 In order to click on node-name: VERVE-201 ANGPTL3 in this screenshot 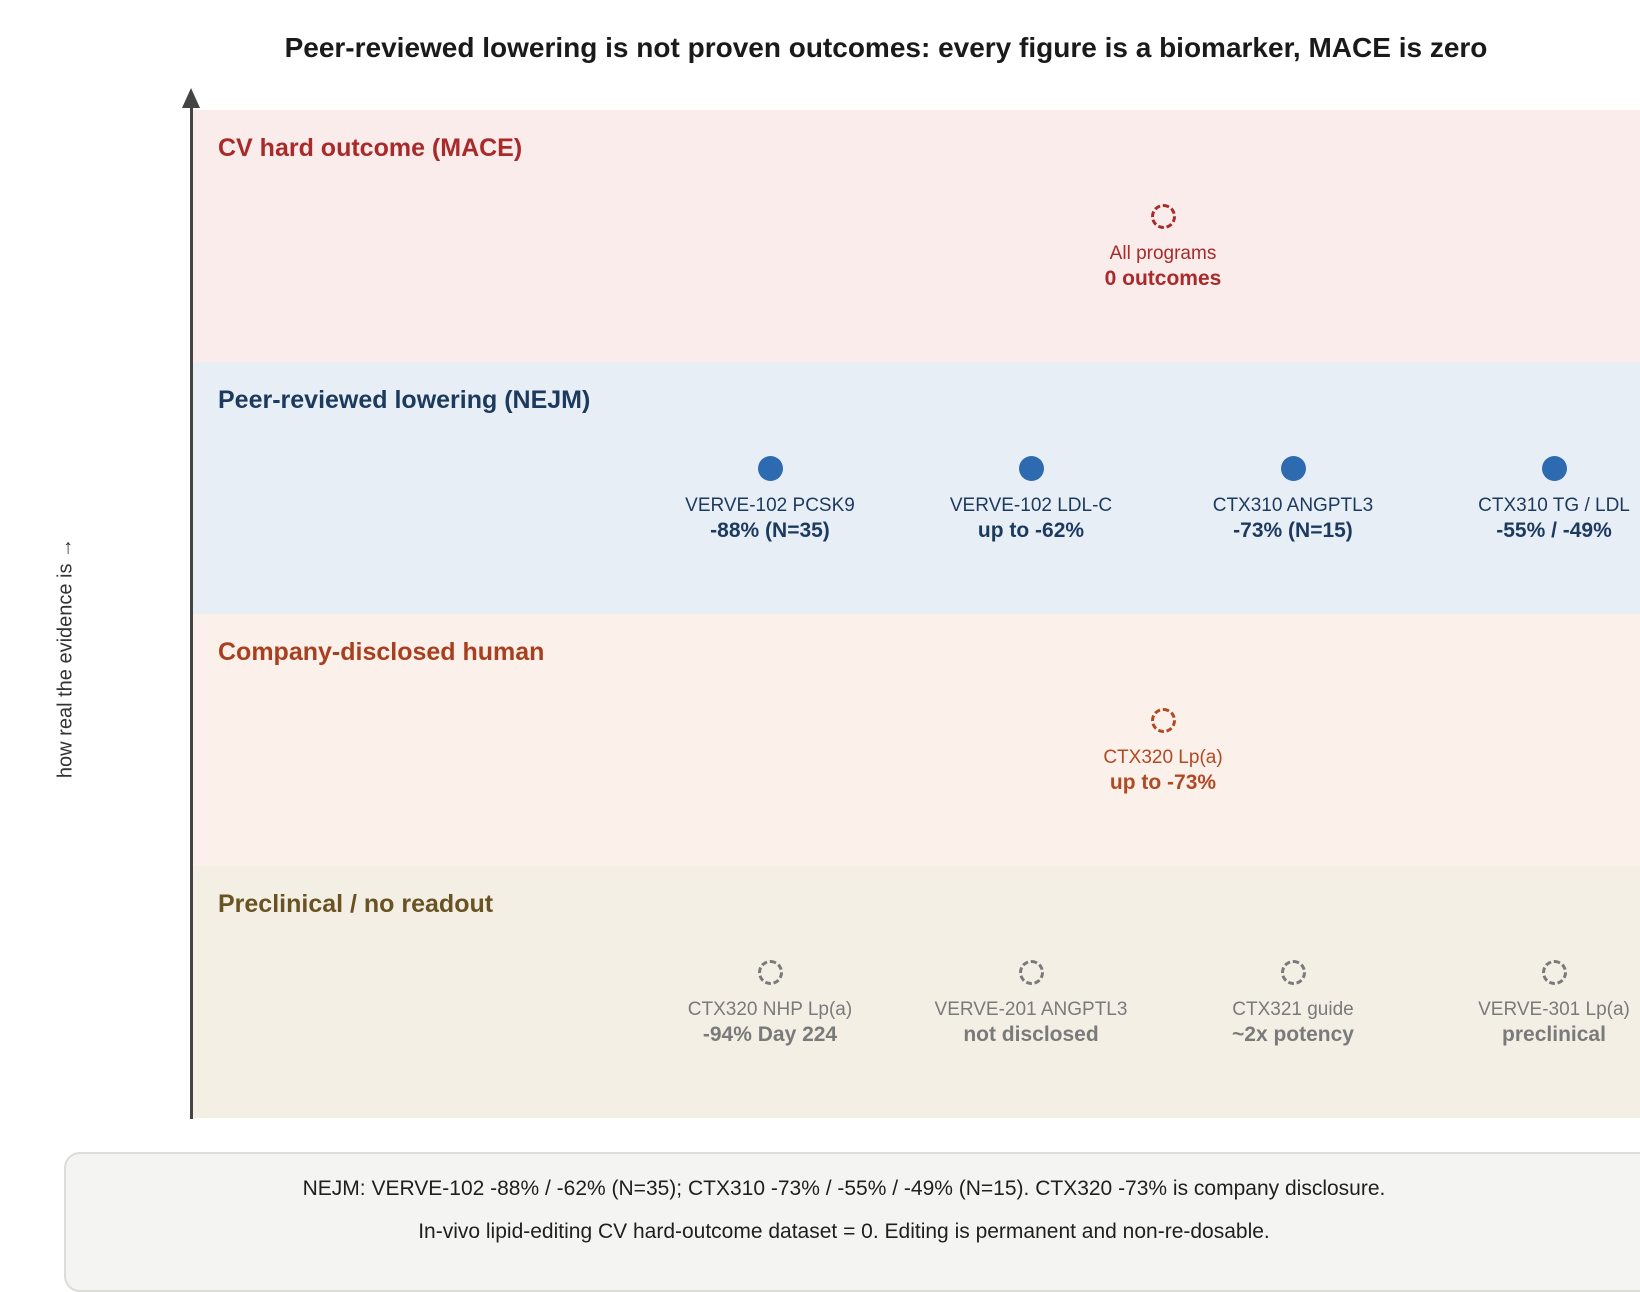, I will do `click(1031, 1009)`.